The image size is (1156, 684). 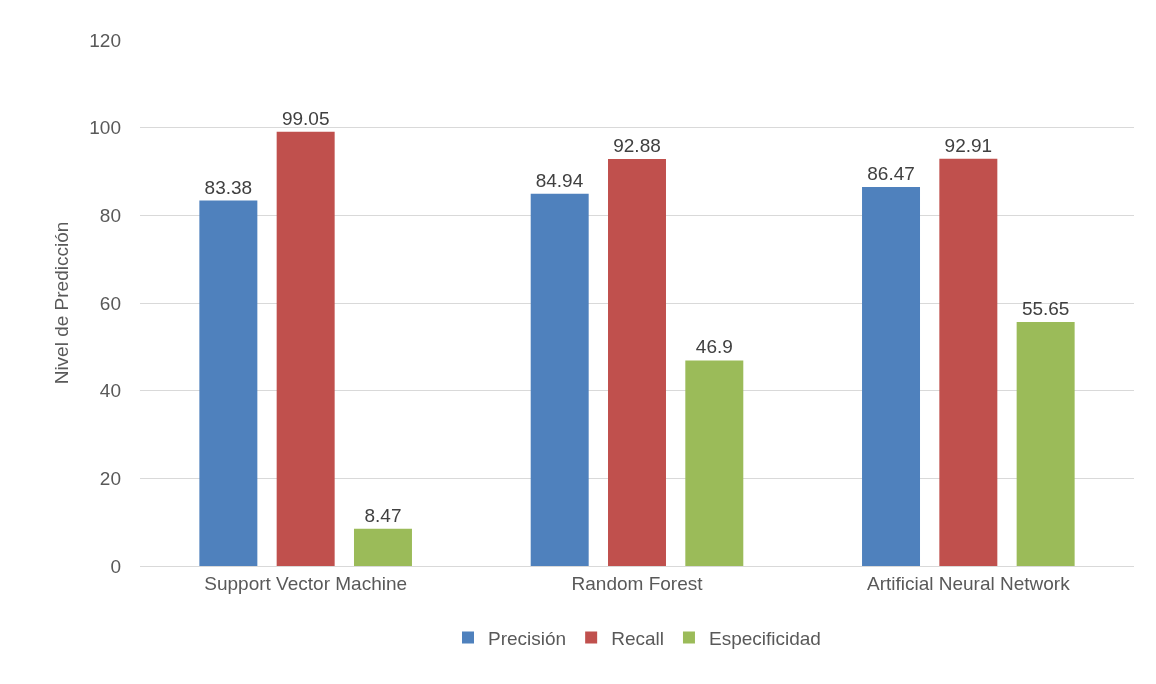 I want to click on legend-label: Recall, so click(x=637, y=638).